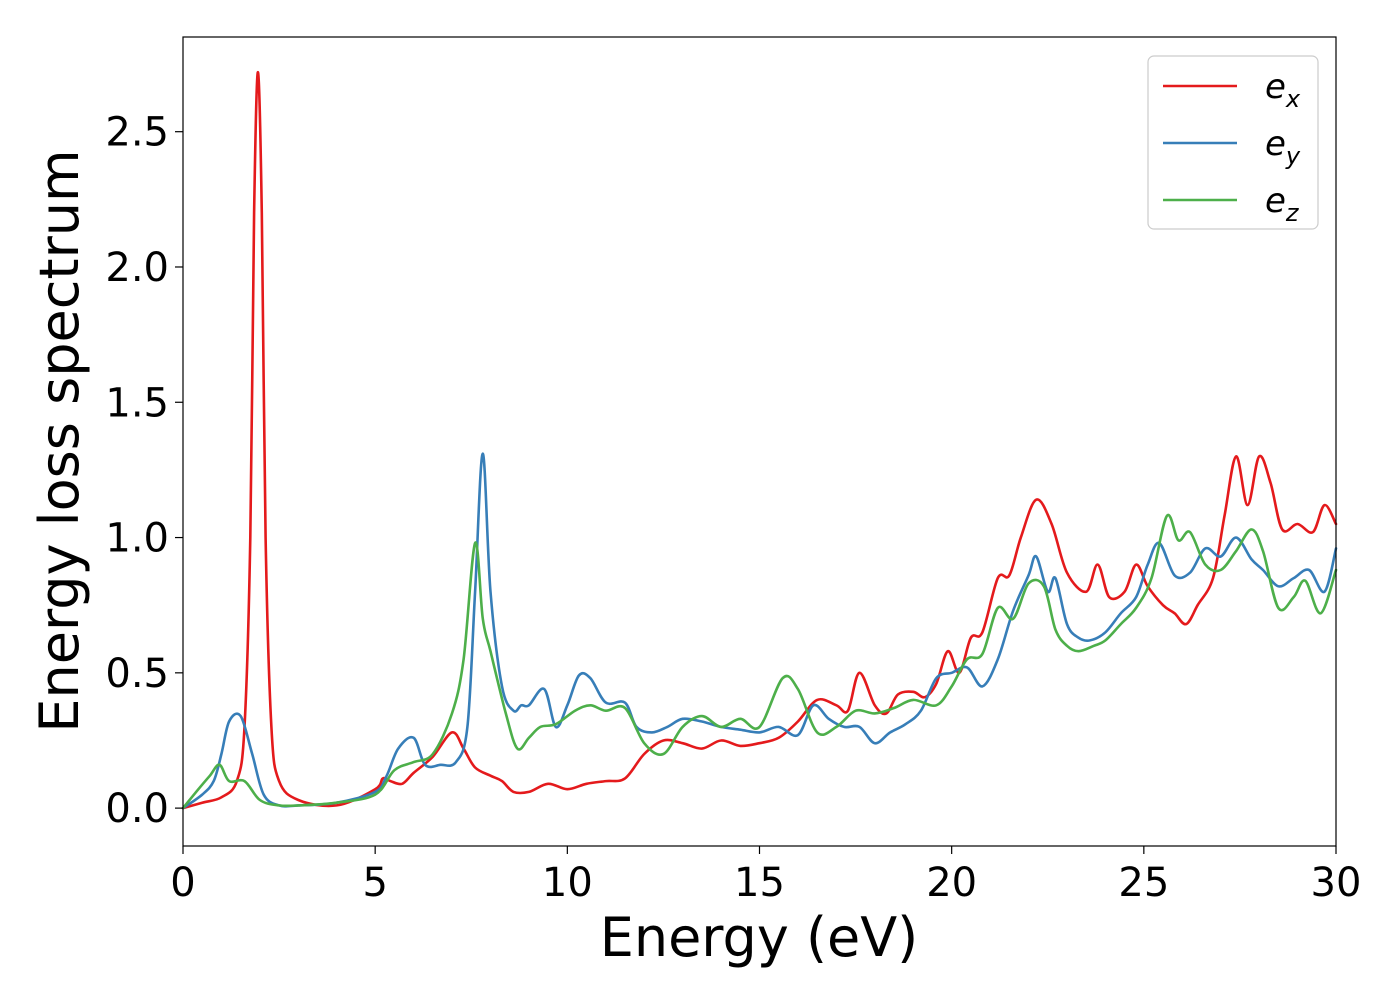 The width and height of the screenshot is (1400, 1000). Describe the element at coordinates (951, 883) in the screenshot. I see `x-tick-label: 20` at that location.